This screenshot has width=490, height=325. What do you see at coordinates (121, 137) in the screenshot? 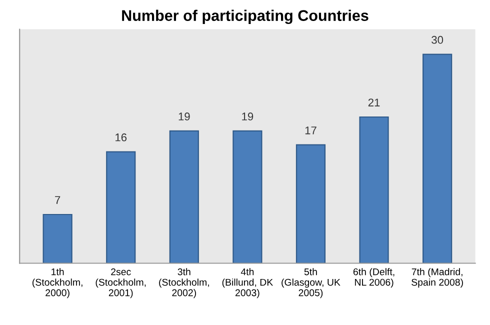
I see `data-label: 16` at bounding box center [121, 137].